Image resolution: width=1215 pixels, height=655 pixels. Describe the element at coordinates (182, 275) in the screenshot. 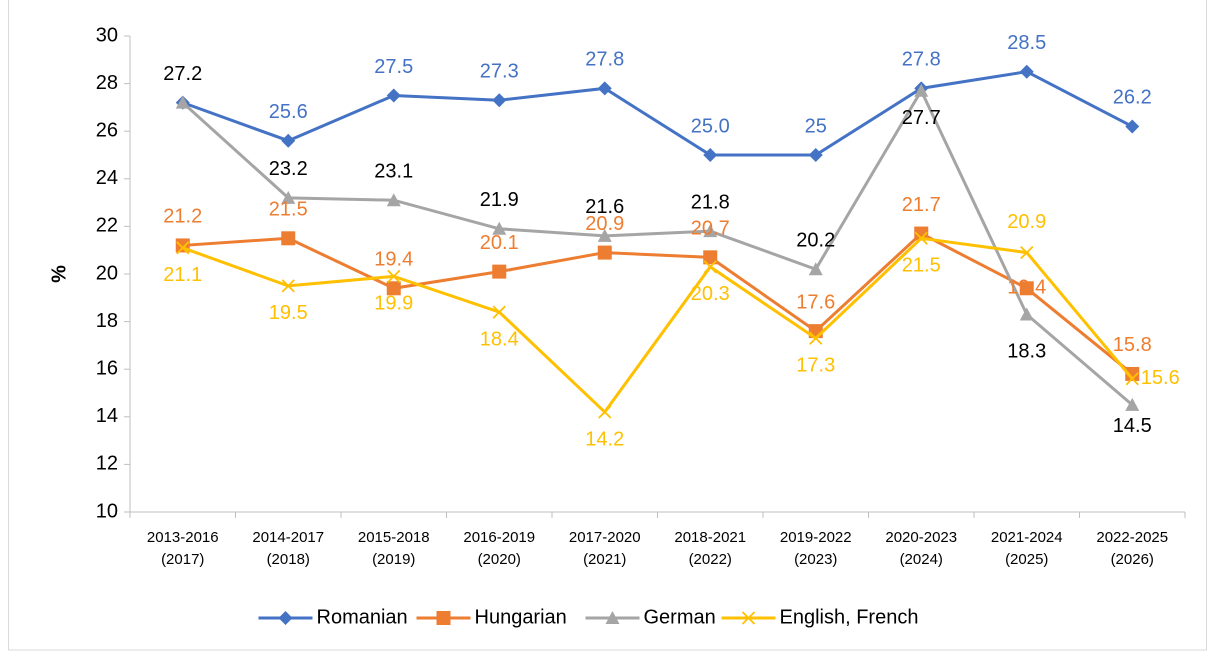

I see `data-label: 21.1` at that location.